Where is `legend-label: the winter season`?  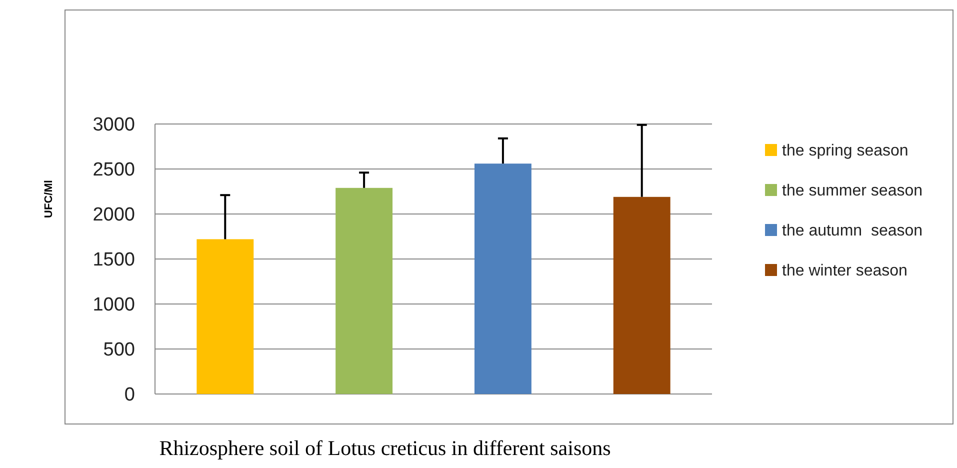
legend-label: the winter season is located at coordinates (845, 271).